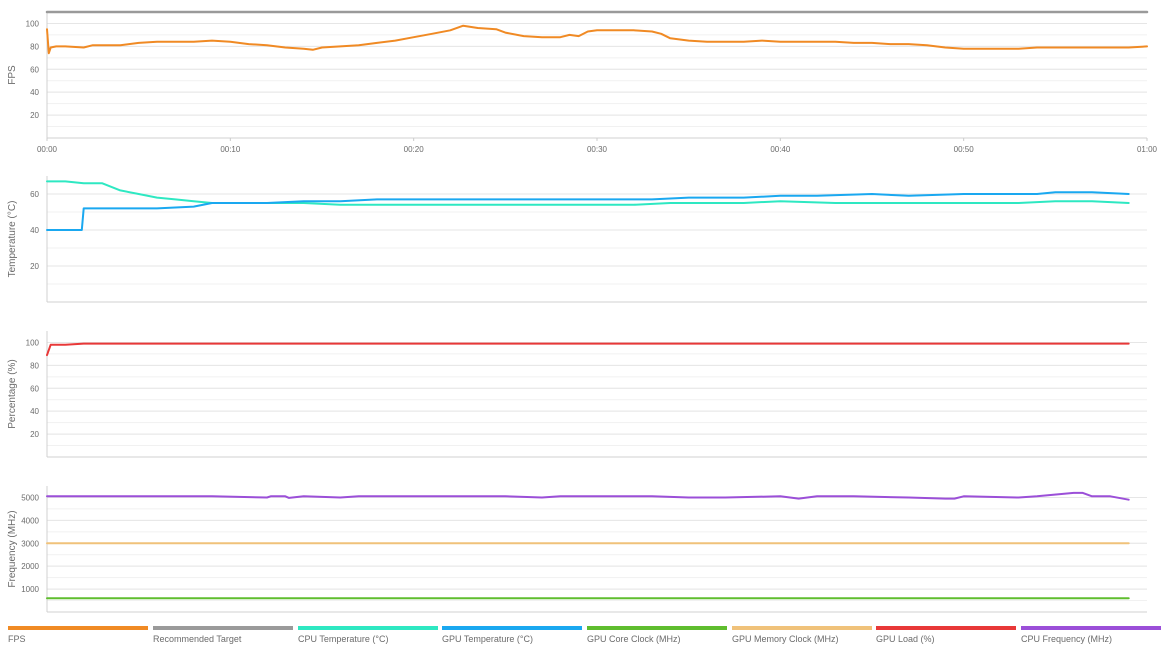 The image size is (1169, 666). Describe the element at coordinates (634, 639) in the screenshot. I see `legend-label-gpu-core-clock: GPU Core Clock (MHz)` at that location.